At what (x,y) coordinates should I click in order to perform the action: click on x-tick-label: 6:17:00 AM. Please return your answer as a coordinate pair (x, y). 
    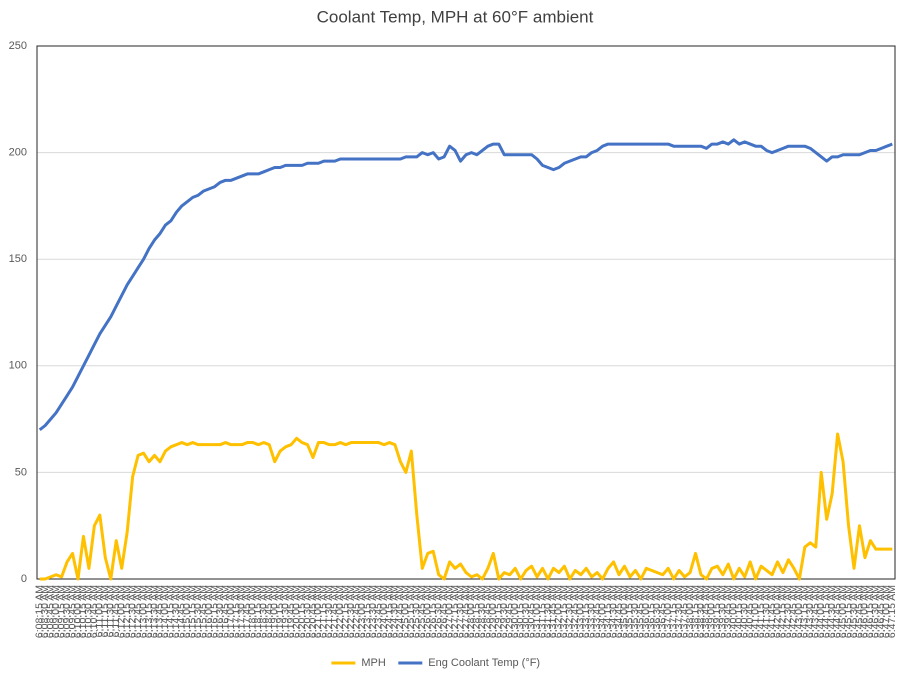
    Looking at the image, I should click on (231, 611).